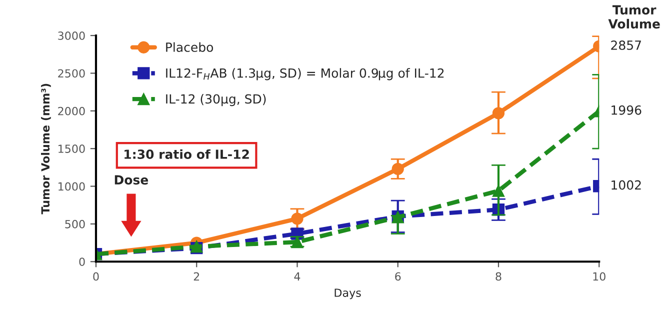  Describe the element at coordinates (626, 185) in the screenshot. I see `data-label: 1002` at that location.